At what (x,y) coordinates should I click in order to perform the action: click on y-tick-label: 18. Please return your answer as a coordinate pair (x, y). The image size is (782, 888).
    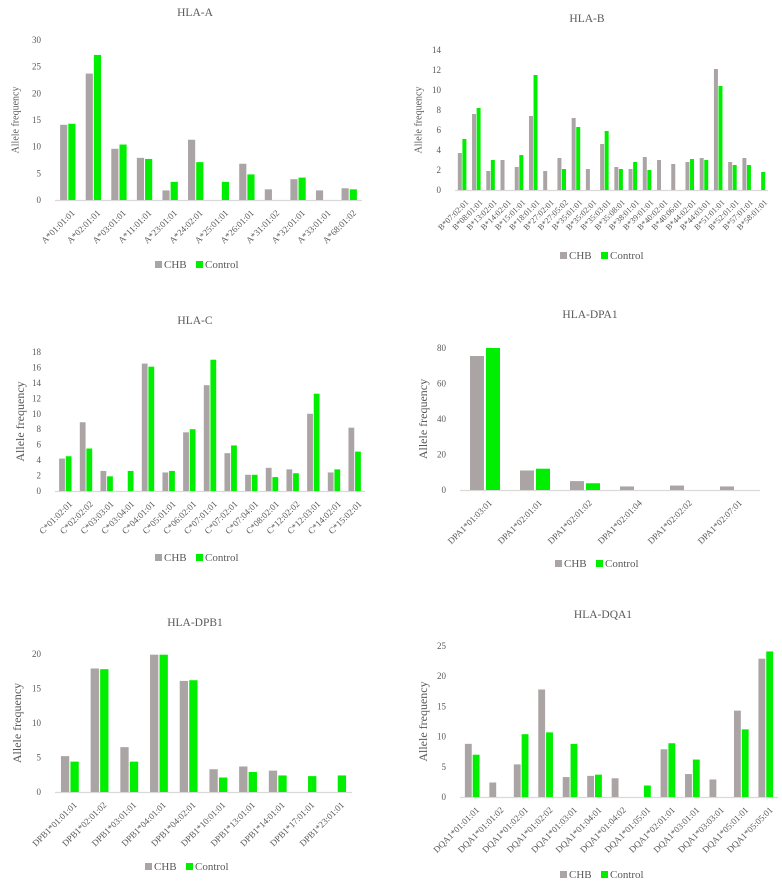
    Looking at the image, I should click on (37, 352).